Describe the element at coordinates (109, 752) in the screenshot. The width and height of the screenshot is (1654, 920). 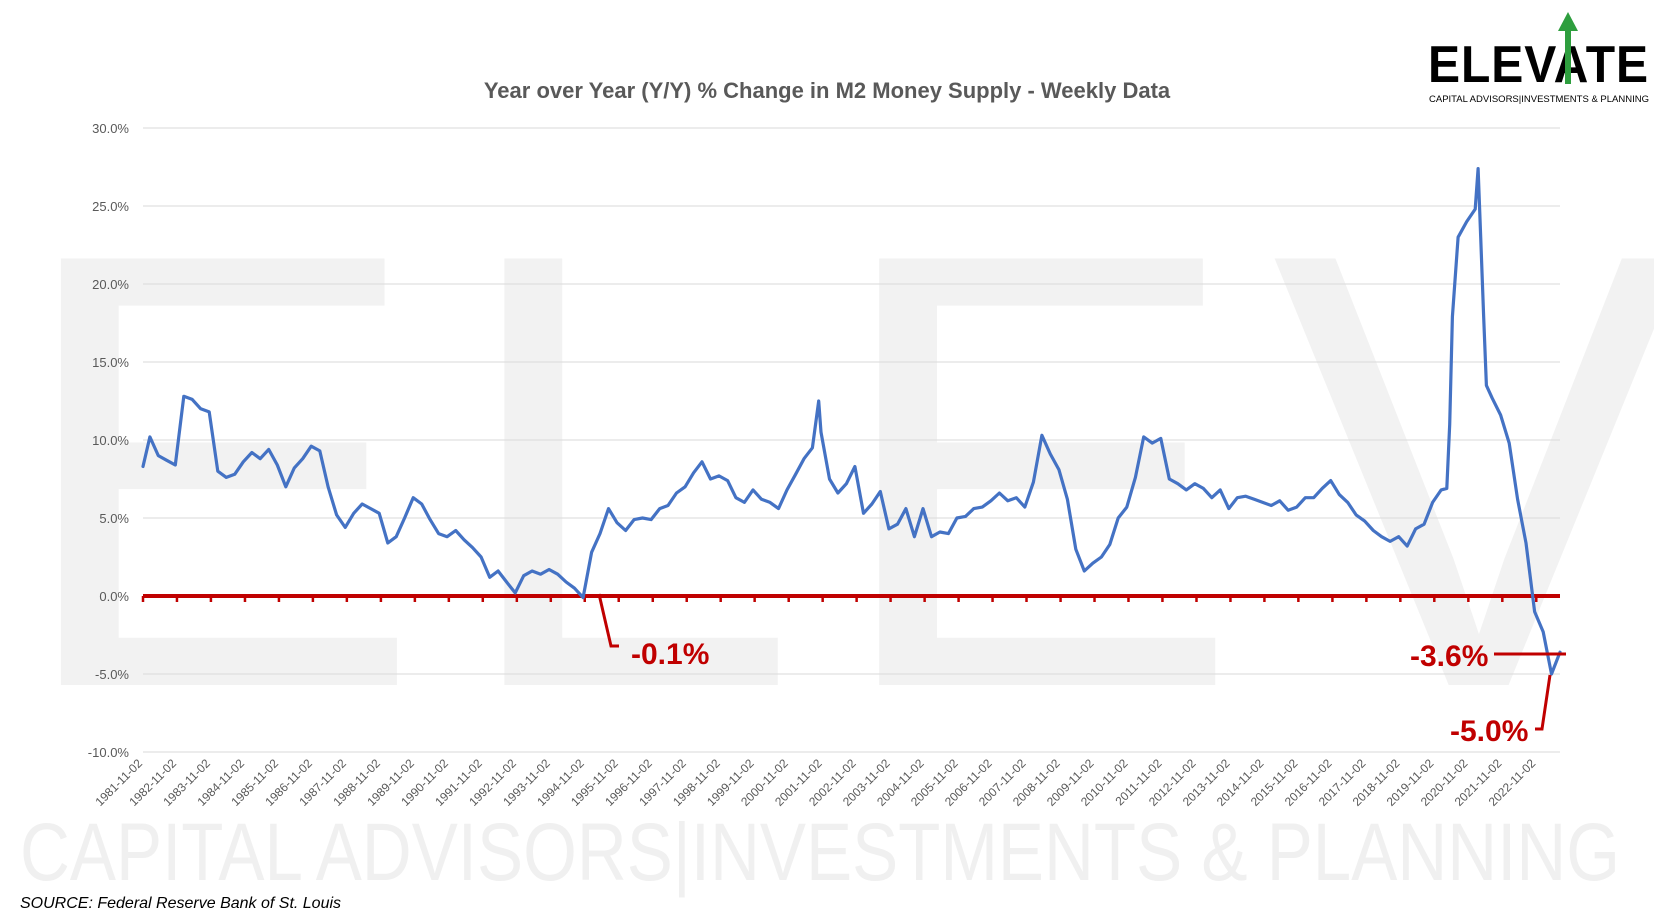
I see `y-tick-label: -10.0%` at that location.